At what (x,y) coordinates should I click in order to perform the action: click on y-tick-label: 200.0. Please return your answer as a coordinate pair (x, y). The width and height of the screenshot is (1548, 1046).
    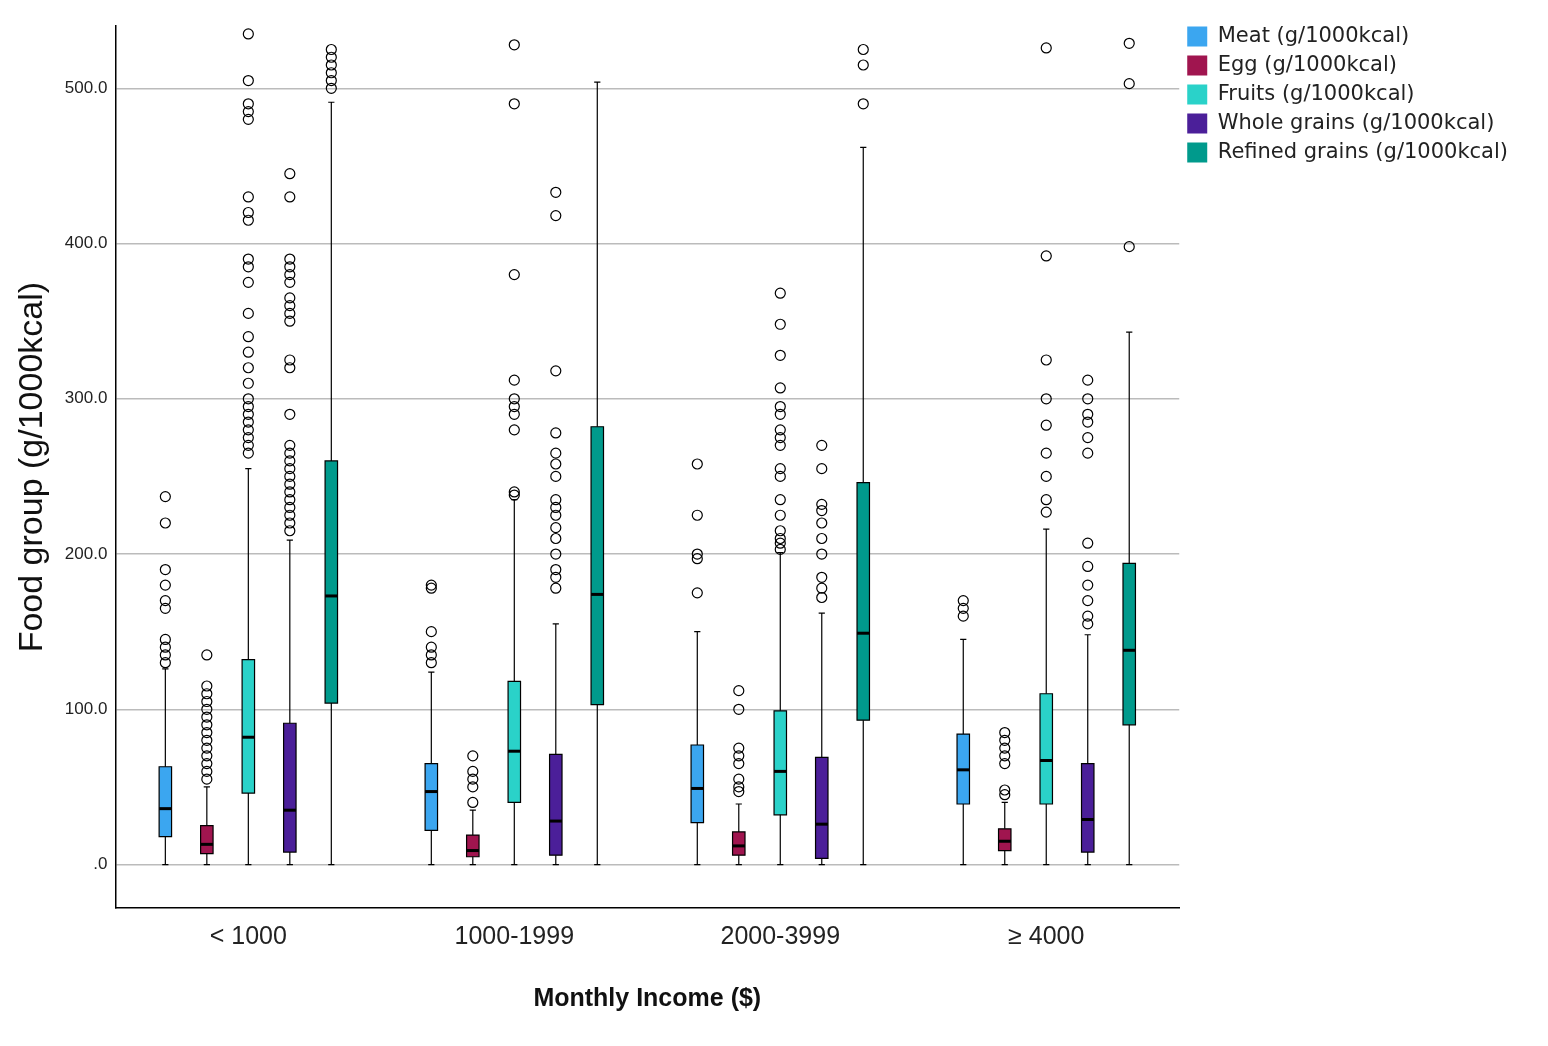
    Looking at the image, I should click on (86, 553).